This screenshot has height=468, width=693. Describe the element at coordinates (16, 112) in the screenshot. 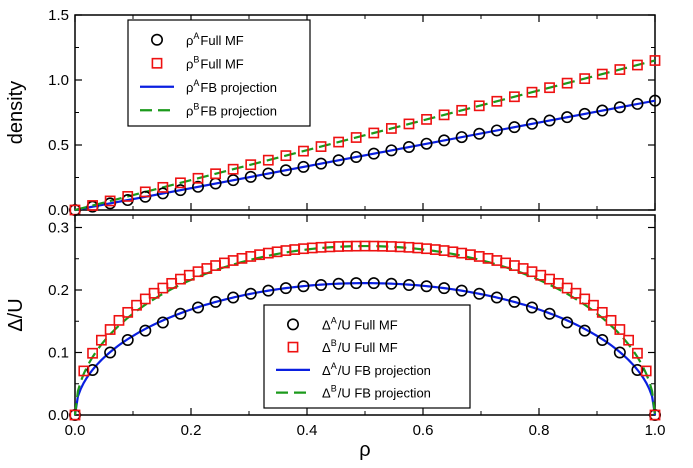

I see `top-y-axis-label: density` at that location.